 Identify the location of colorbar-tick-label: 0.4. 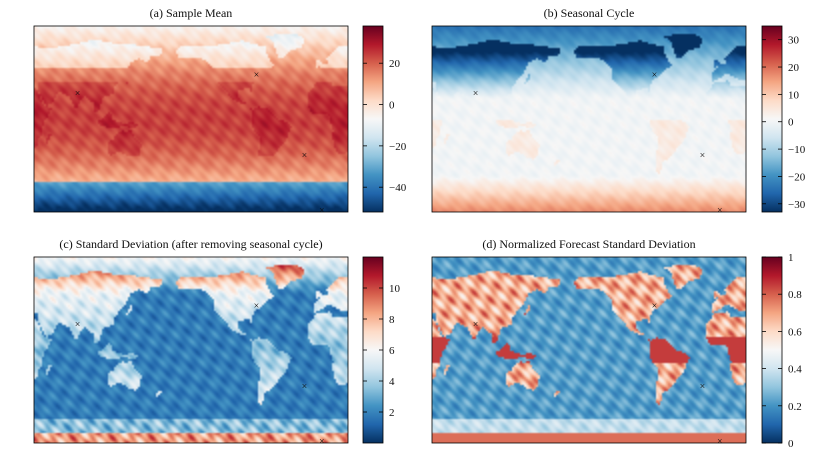
(795, 370).